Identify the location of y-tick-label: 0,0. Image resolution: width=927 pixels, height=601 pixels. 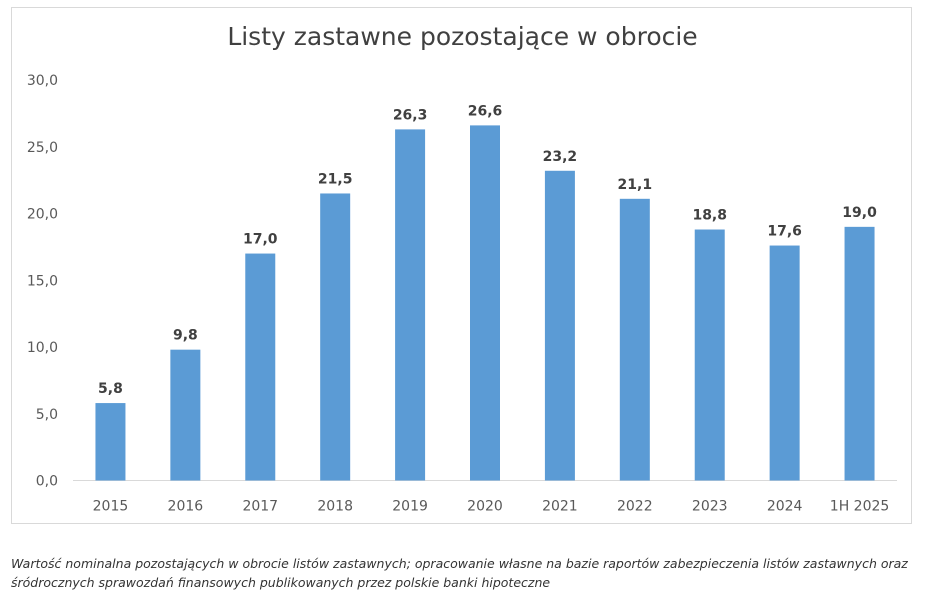
(47, 482).